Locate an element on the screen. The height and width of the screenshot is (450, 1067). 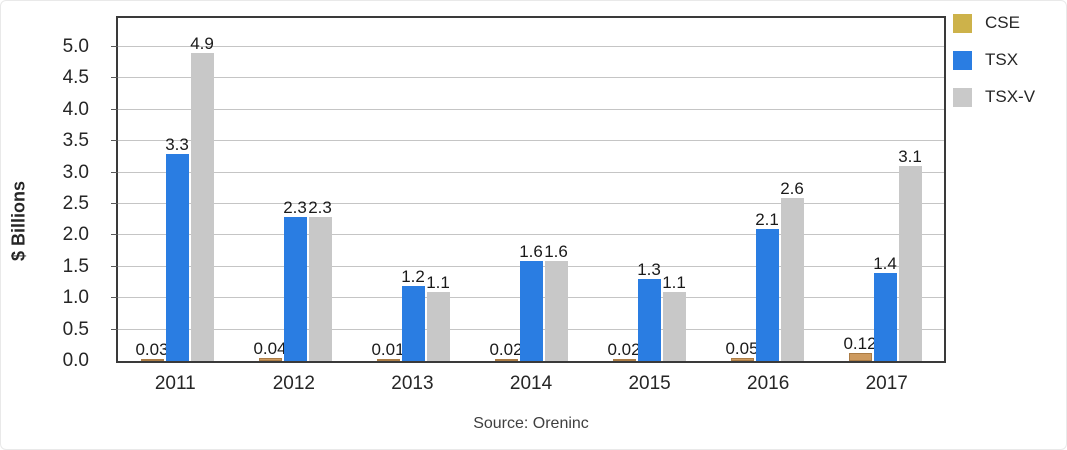
bar-cse-2011 is located at coordinates (152, 360).